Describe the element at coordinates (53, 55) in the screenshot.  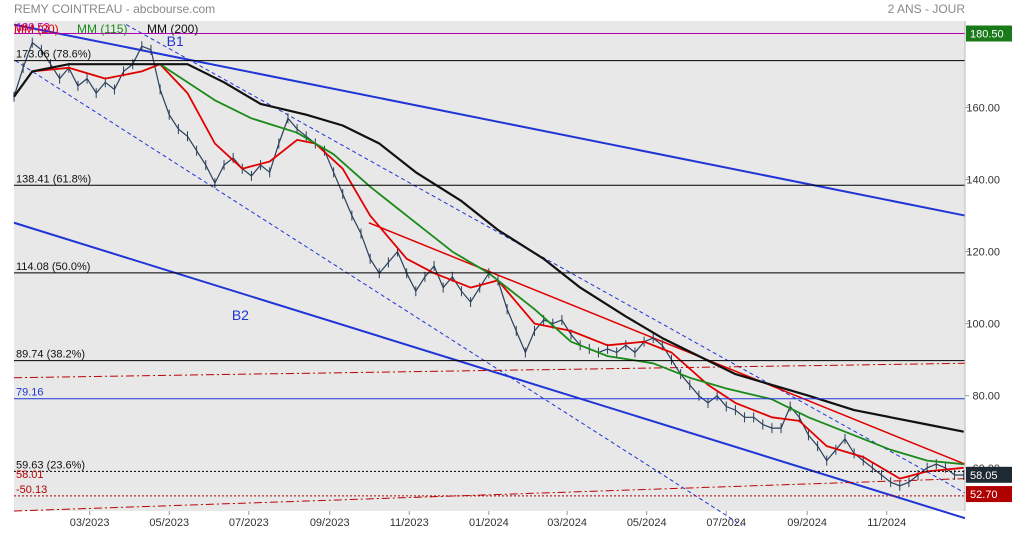
I see `fib-level-label: 173.06 (78.6%)` at that location.